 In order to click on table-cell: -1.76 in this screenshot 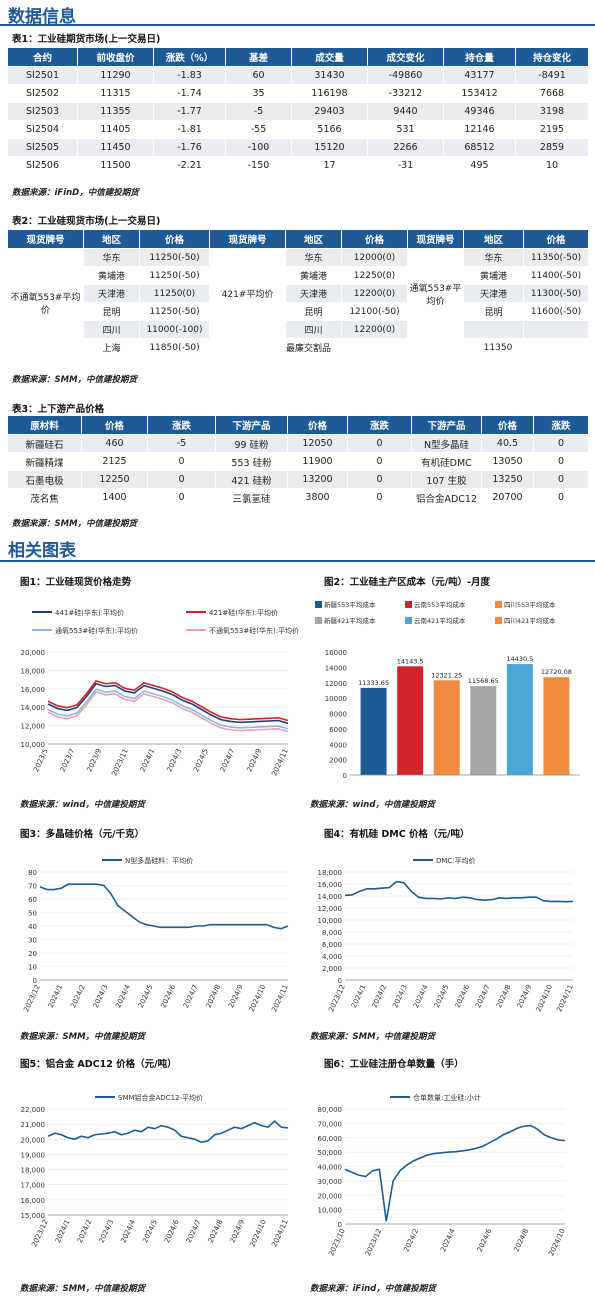, I will do `click(189, 147)`.